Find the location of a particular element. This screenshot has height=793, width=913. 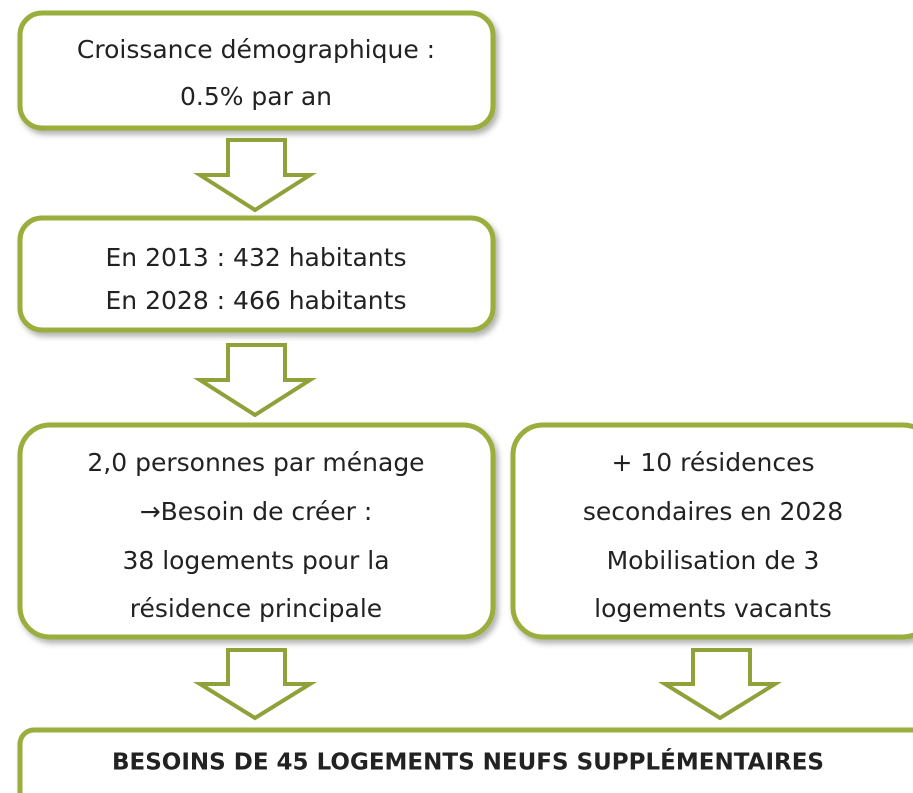

node-text: logements vacants is located at coordinates (713, 608).